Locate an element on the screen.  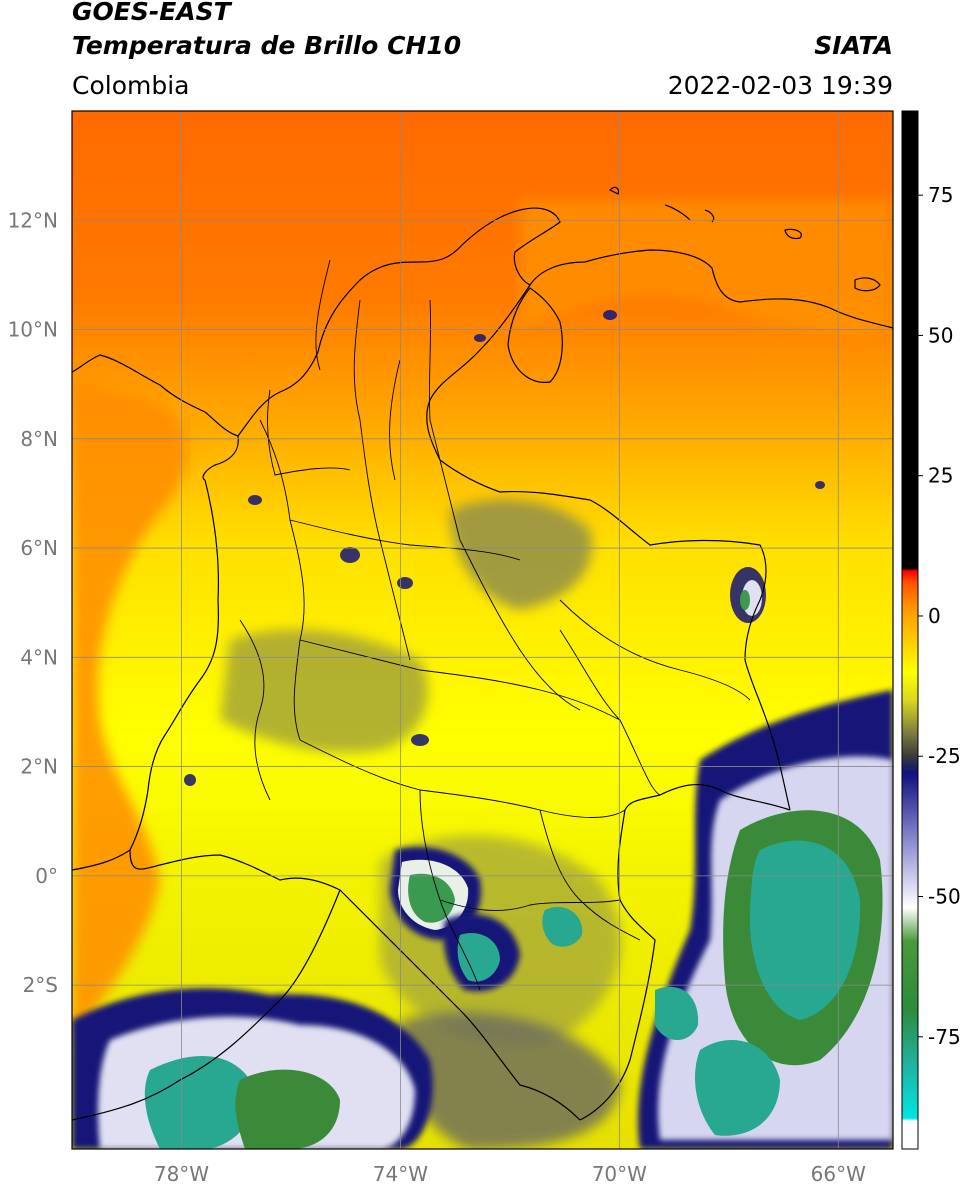
brazil-border is located at coordinates (685, 952).